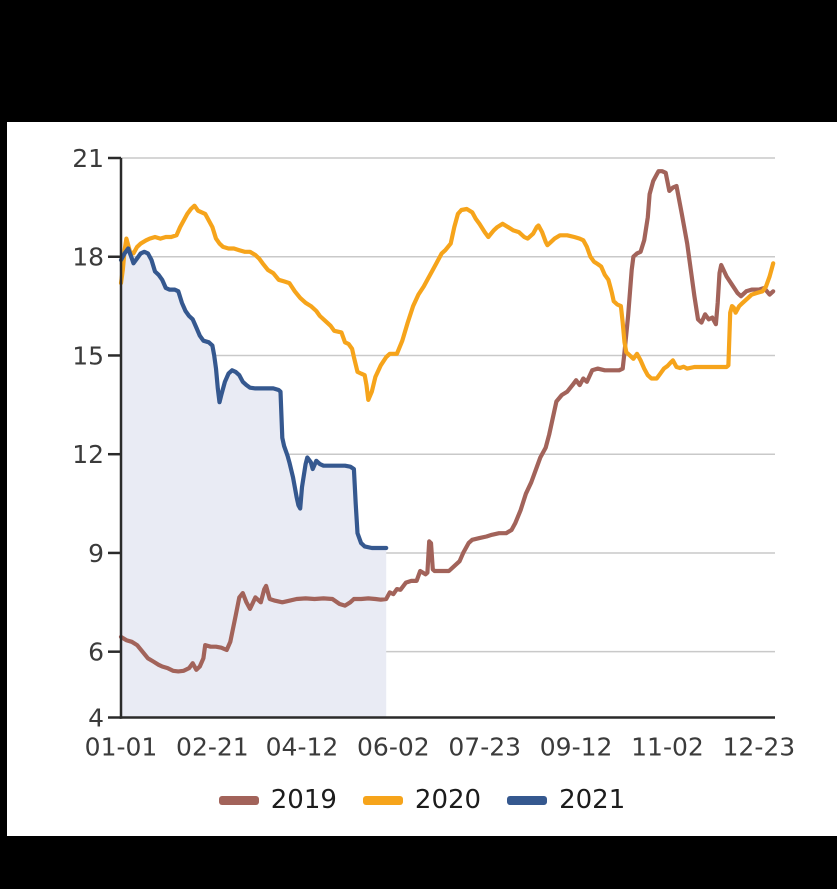 This screenshot has width=837, height=889. Describe the element at coordinates (382, 800) in the screenshot. I see `legend-swatch-2020` at that location.